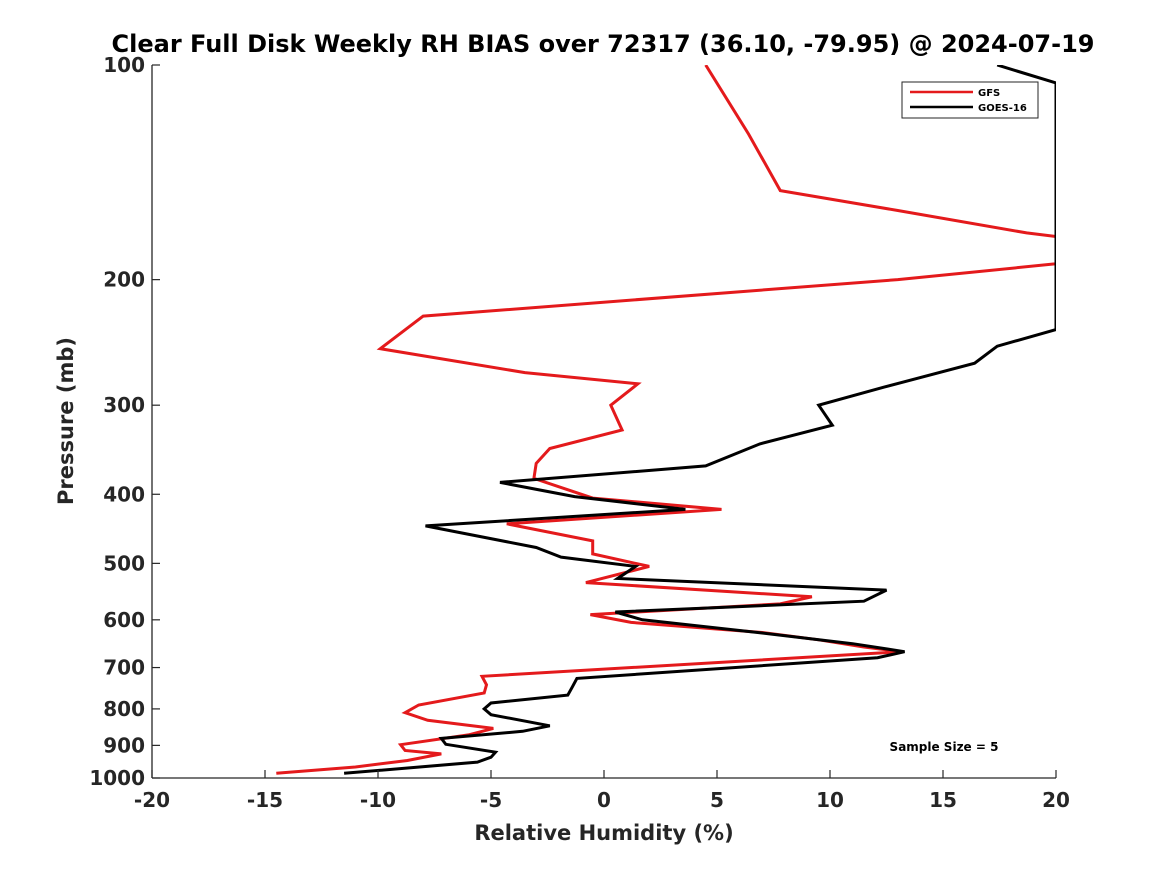 The image size is (1167, 875). I want to click on x-tick-label: 20, so click(1056, 800).